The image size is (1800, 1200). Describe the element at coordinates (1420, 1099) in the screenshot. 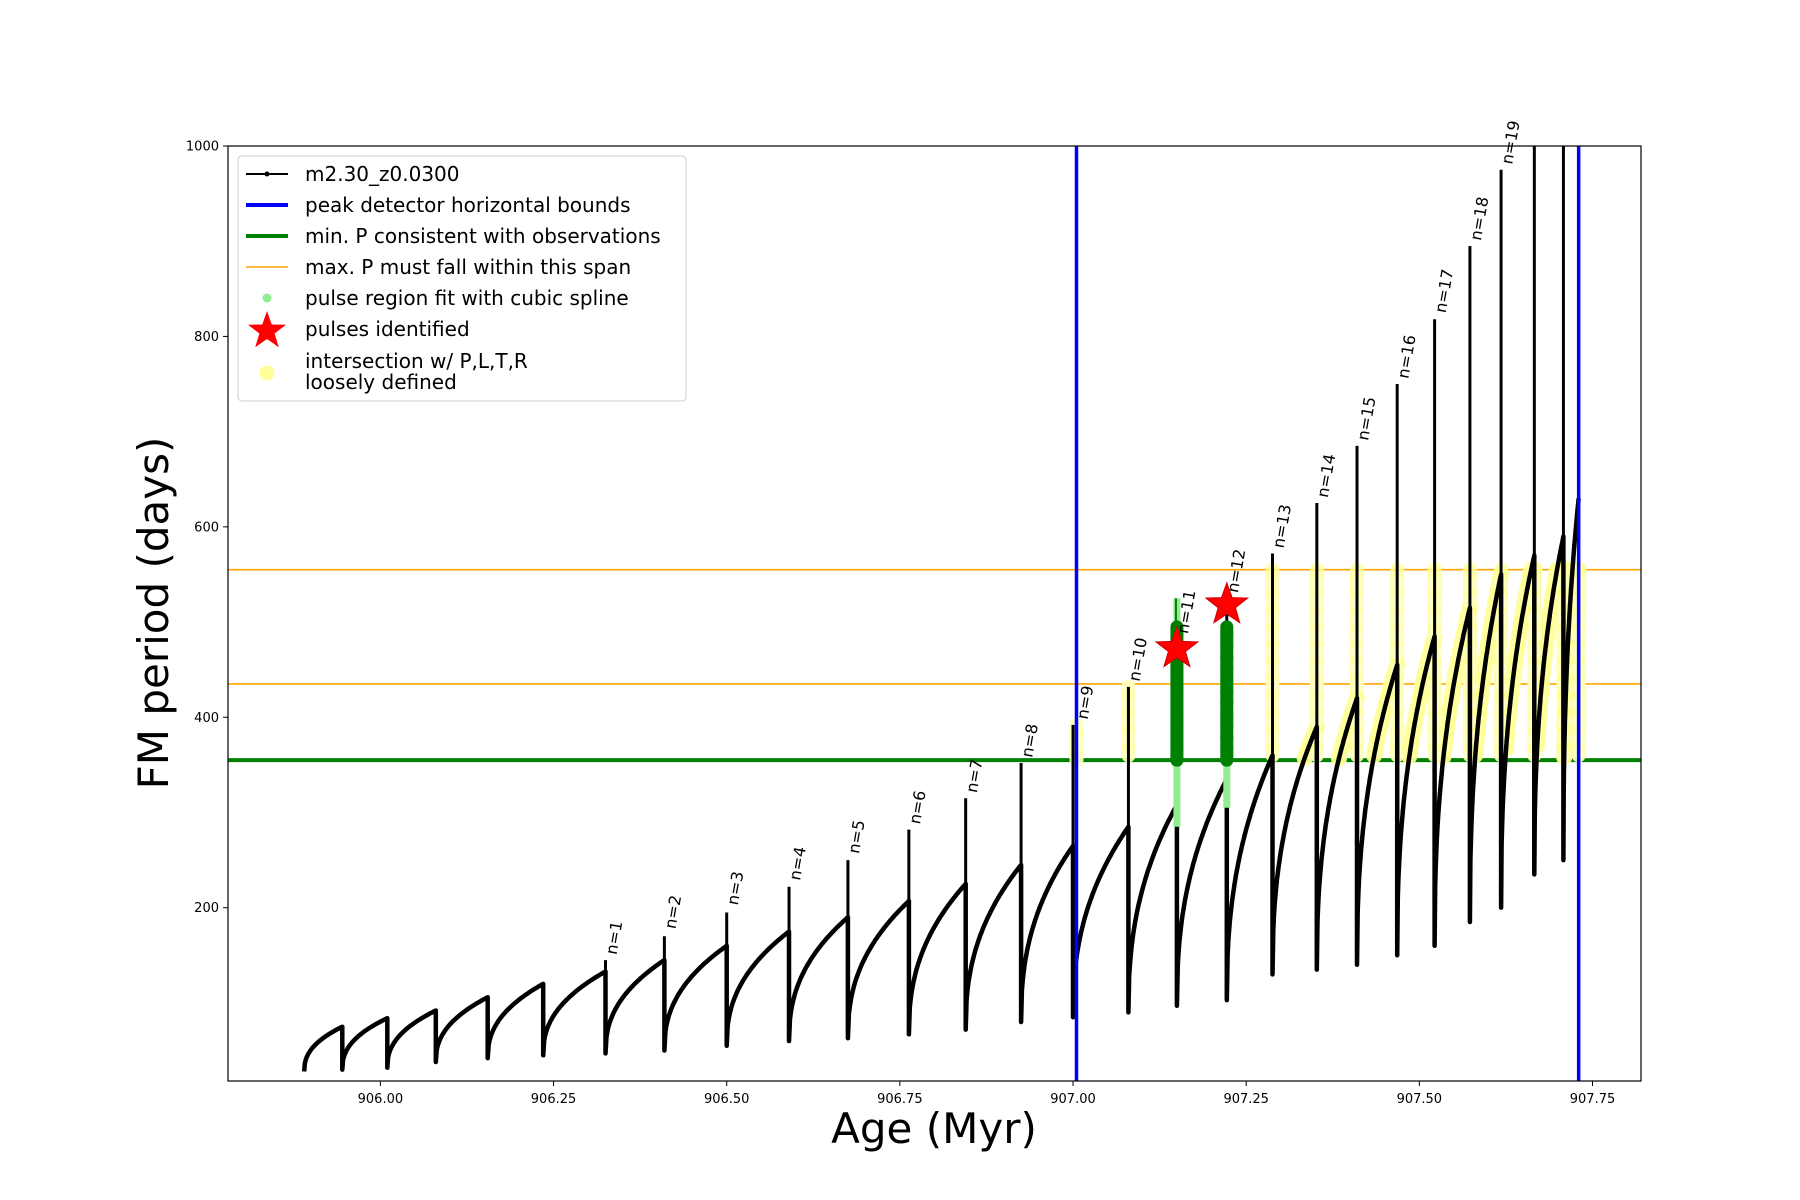

I see `x-tick-label: 907.50` at that location.